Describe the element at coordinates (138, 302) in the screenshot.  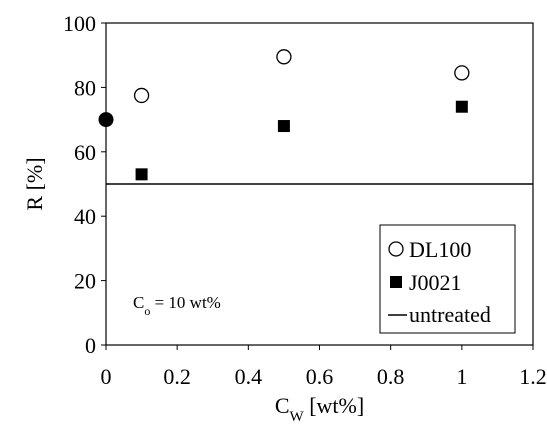
I see `annotation-prefix: C` at that location.